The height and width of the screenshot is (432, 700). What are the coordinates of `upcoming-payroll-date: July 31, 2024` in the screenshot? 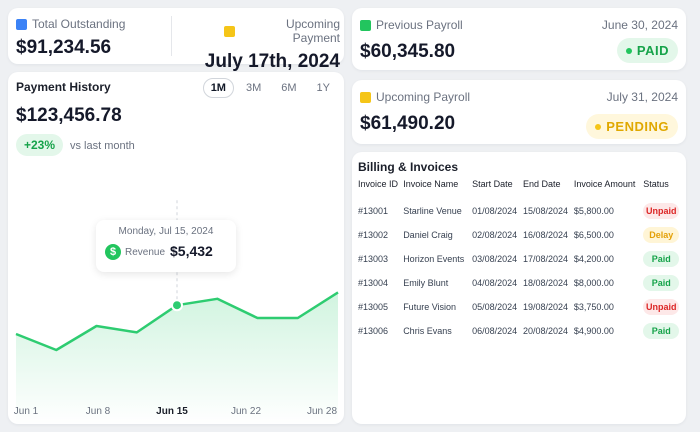 It's located at (642, 97).